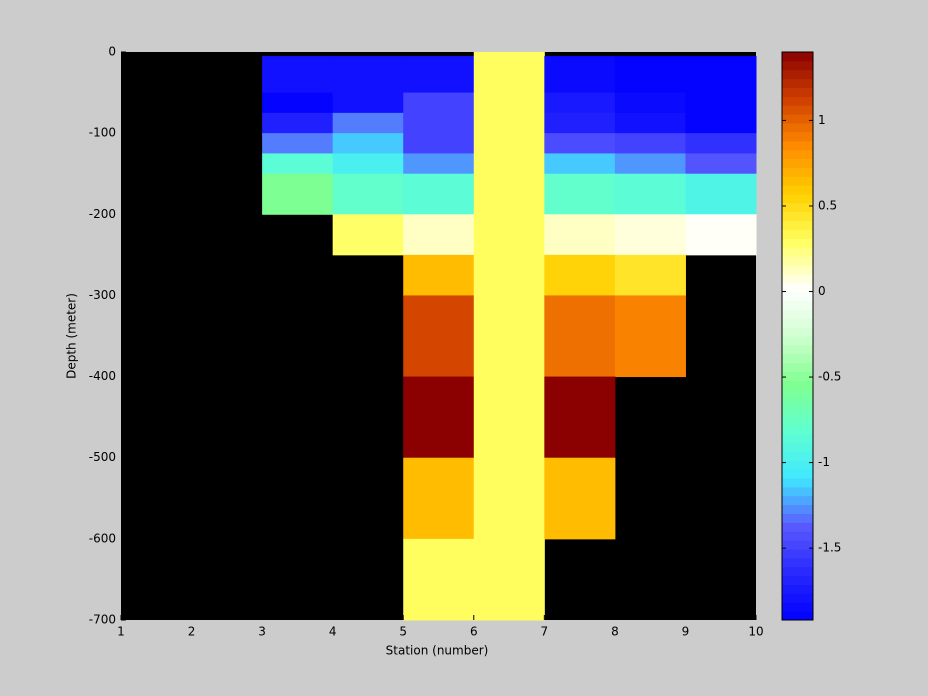 This screenshot has height=696, width=928. Describe the element at coordinates (72, 336) in the screenshot. I see `y-axis-label: Depth (meter)` at that location.